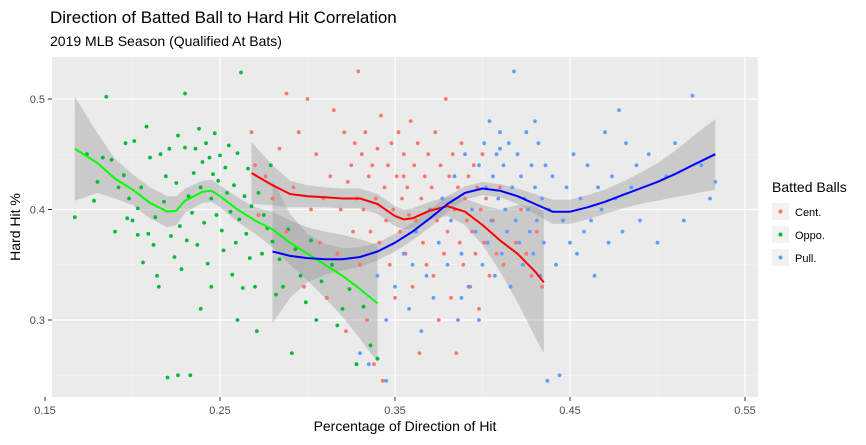 This screenshot has width=866, height=445. Describe the element at coordinates (395, 407) in the screenshot. I see `x-axis: 0.15 0.25 0.35 0.45 0.55` at that location.